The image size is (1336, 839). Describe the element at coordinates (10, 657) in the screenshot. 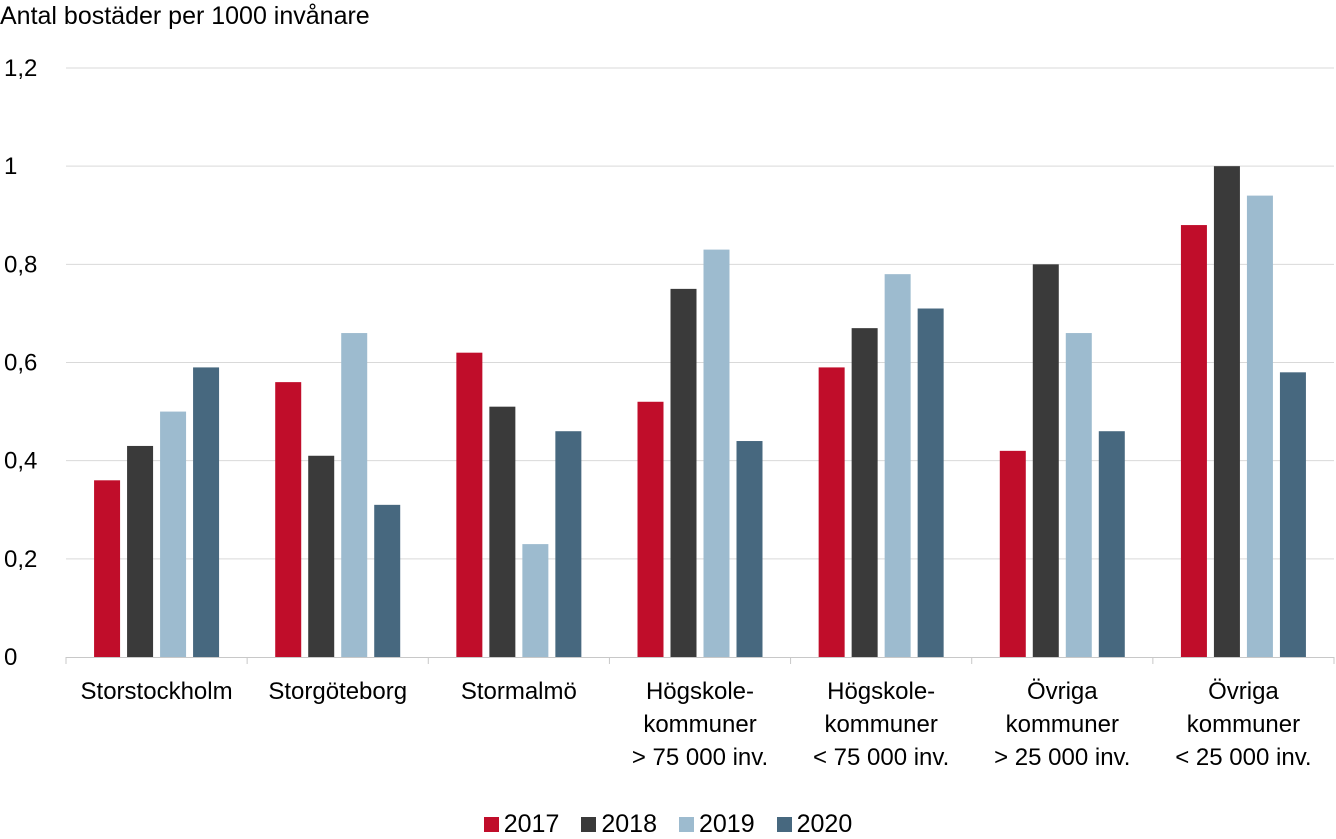

I see `y-tick-label: 0` at that location.